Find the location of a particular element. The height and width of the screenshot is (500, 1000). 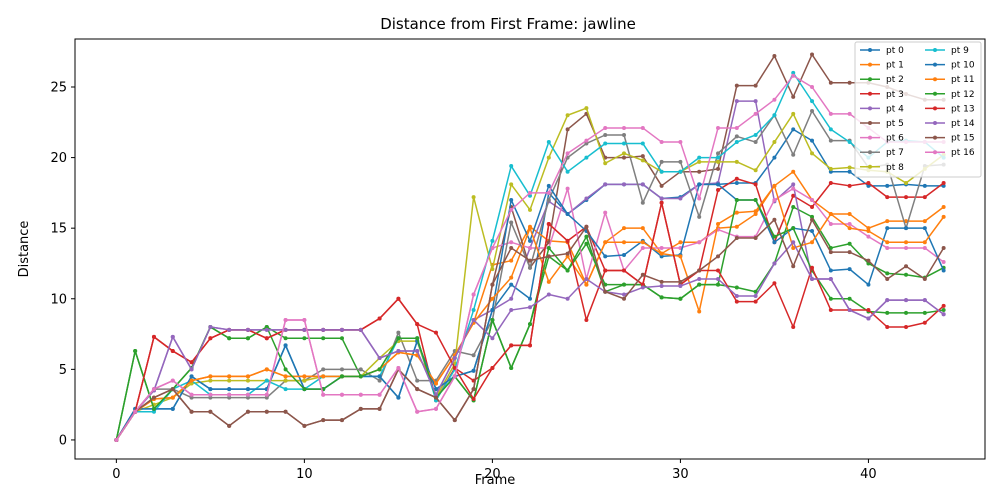

y-tick-label: 5 is located at coordinates (63, 370).